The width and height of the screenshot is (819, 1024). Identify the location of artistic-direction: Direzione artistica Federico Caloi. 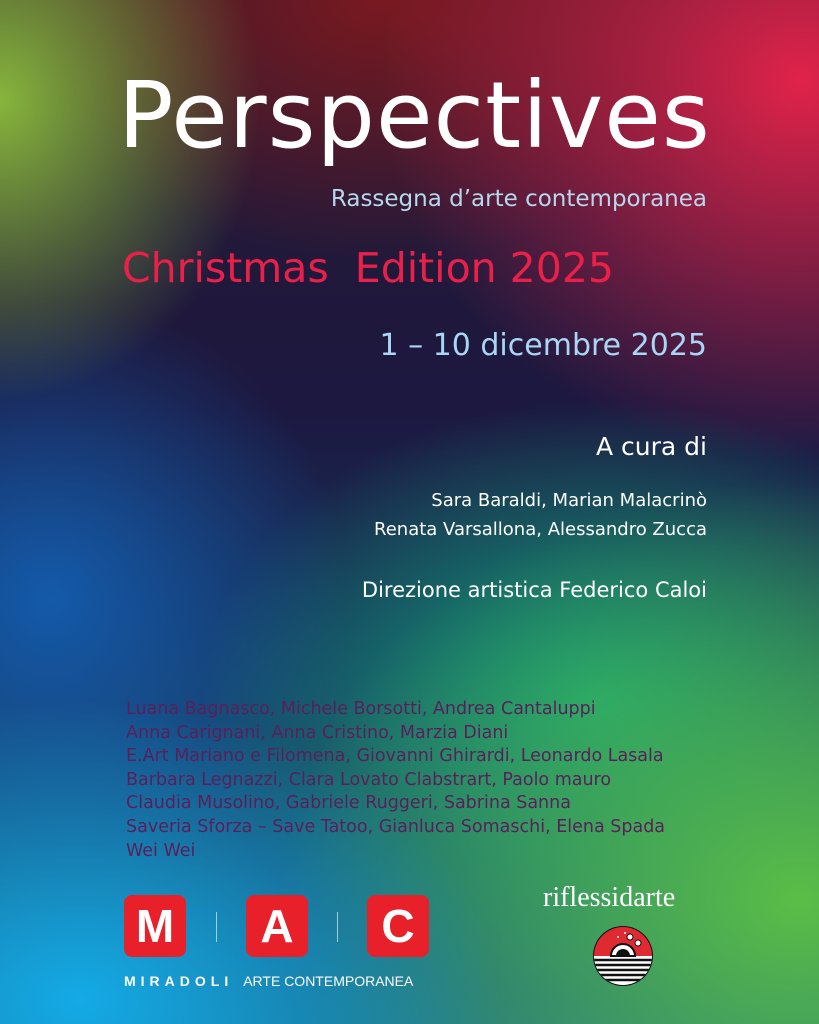
(534, 590).